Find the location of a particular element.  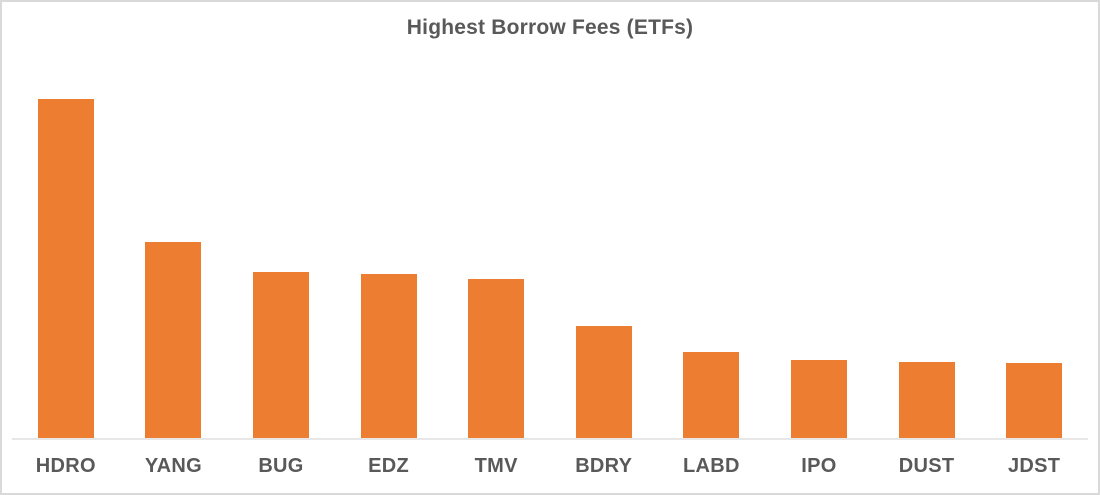

x-axis-label: IPO is located at coordinates (819, 466).